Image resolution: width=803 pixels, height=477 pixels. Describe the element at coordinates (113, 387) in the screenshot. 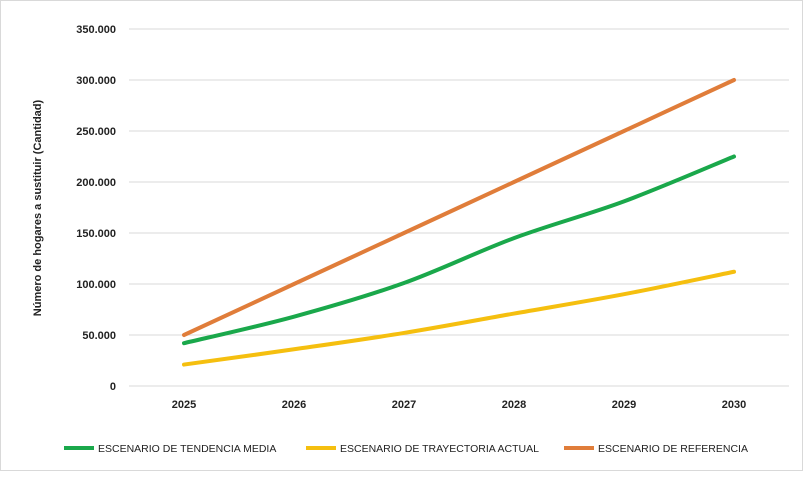

I see `y-tick-label: 0` at that location.